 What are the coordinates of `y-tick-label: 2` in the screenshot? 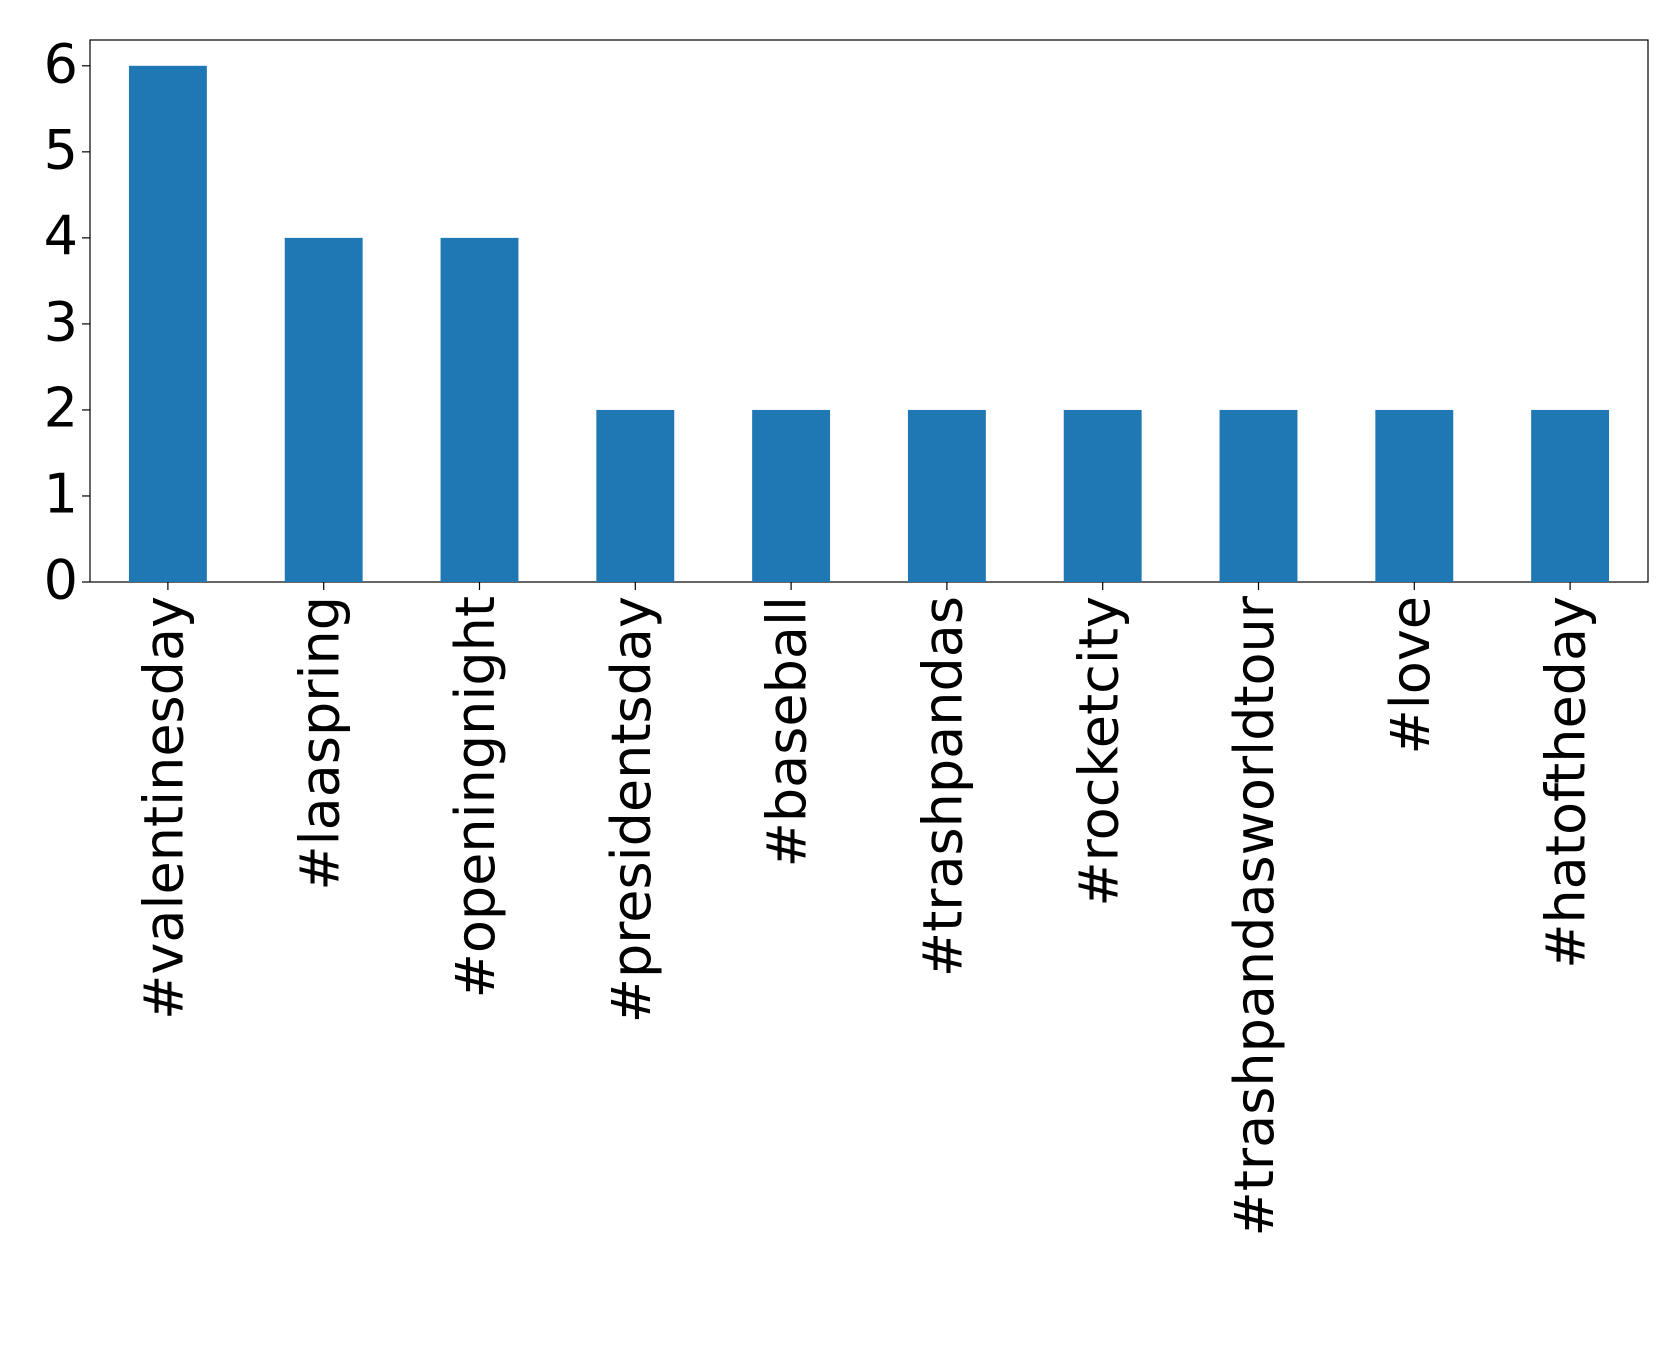 It's located at (61, 408).